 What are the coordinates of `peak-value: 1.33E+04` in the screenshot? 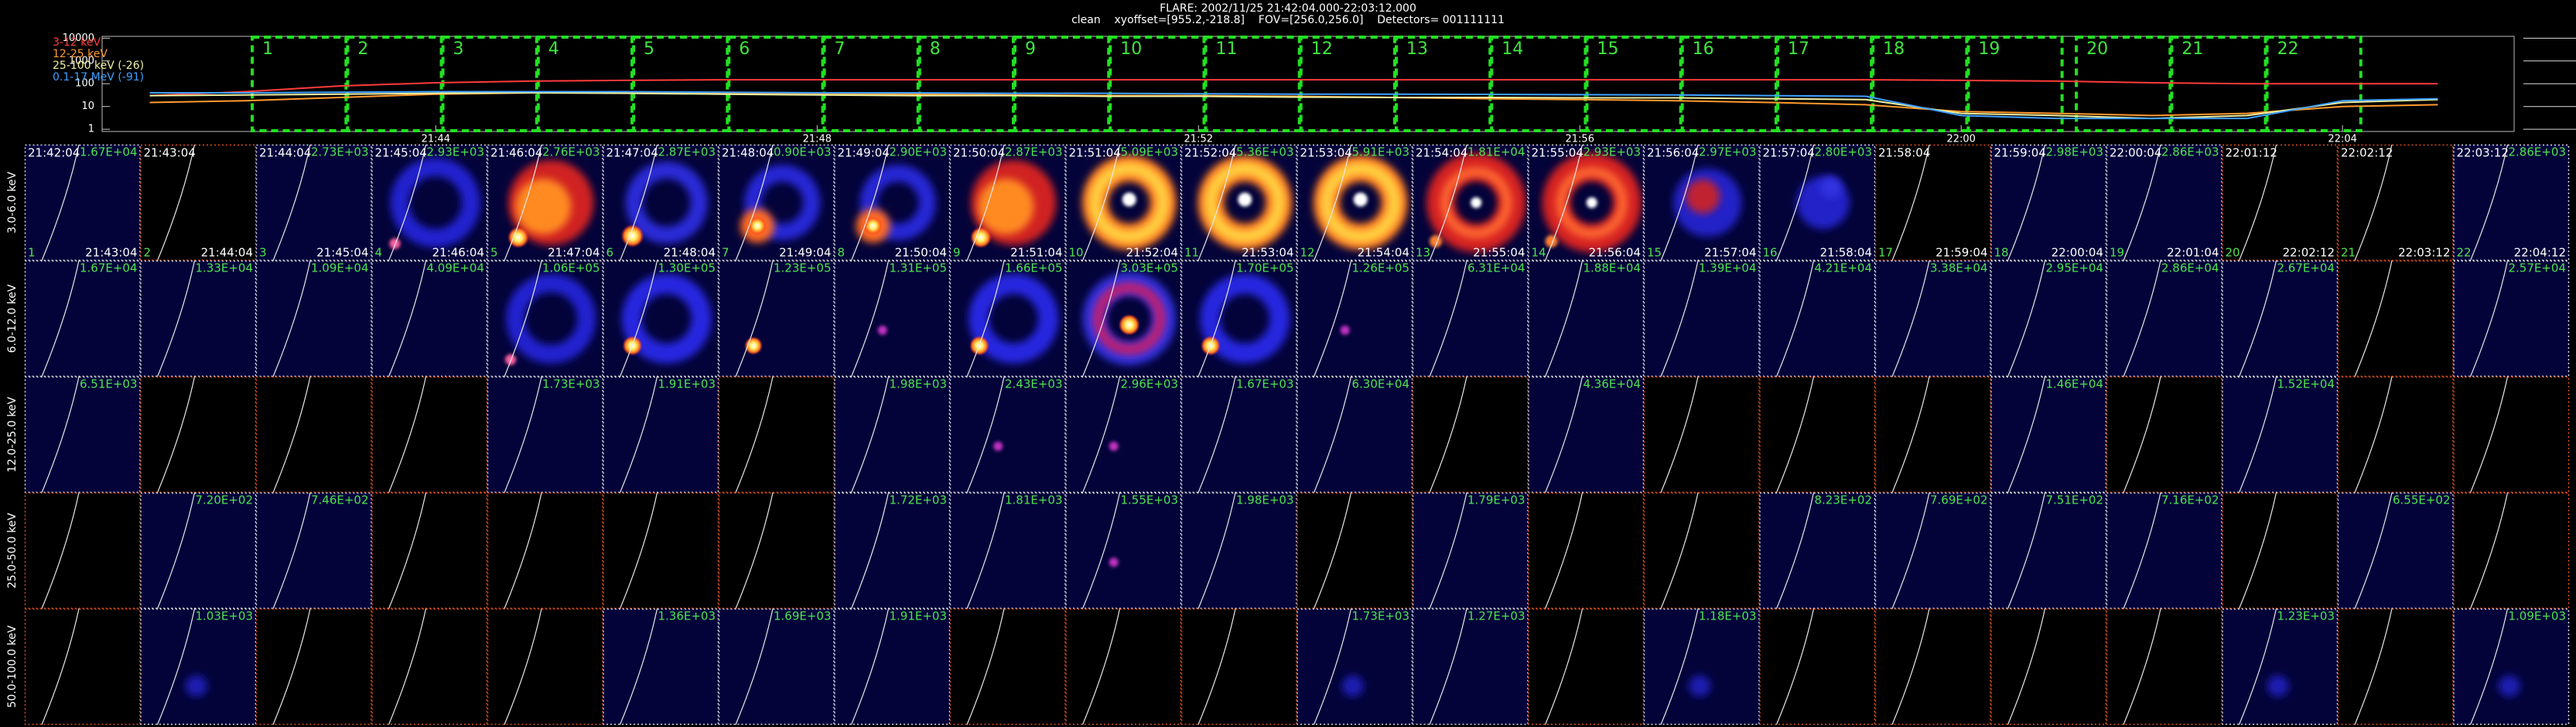 It's located at (224, 268).